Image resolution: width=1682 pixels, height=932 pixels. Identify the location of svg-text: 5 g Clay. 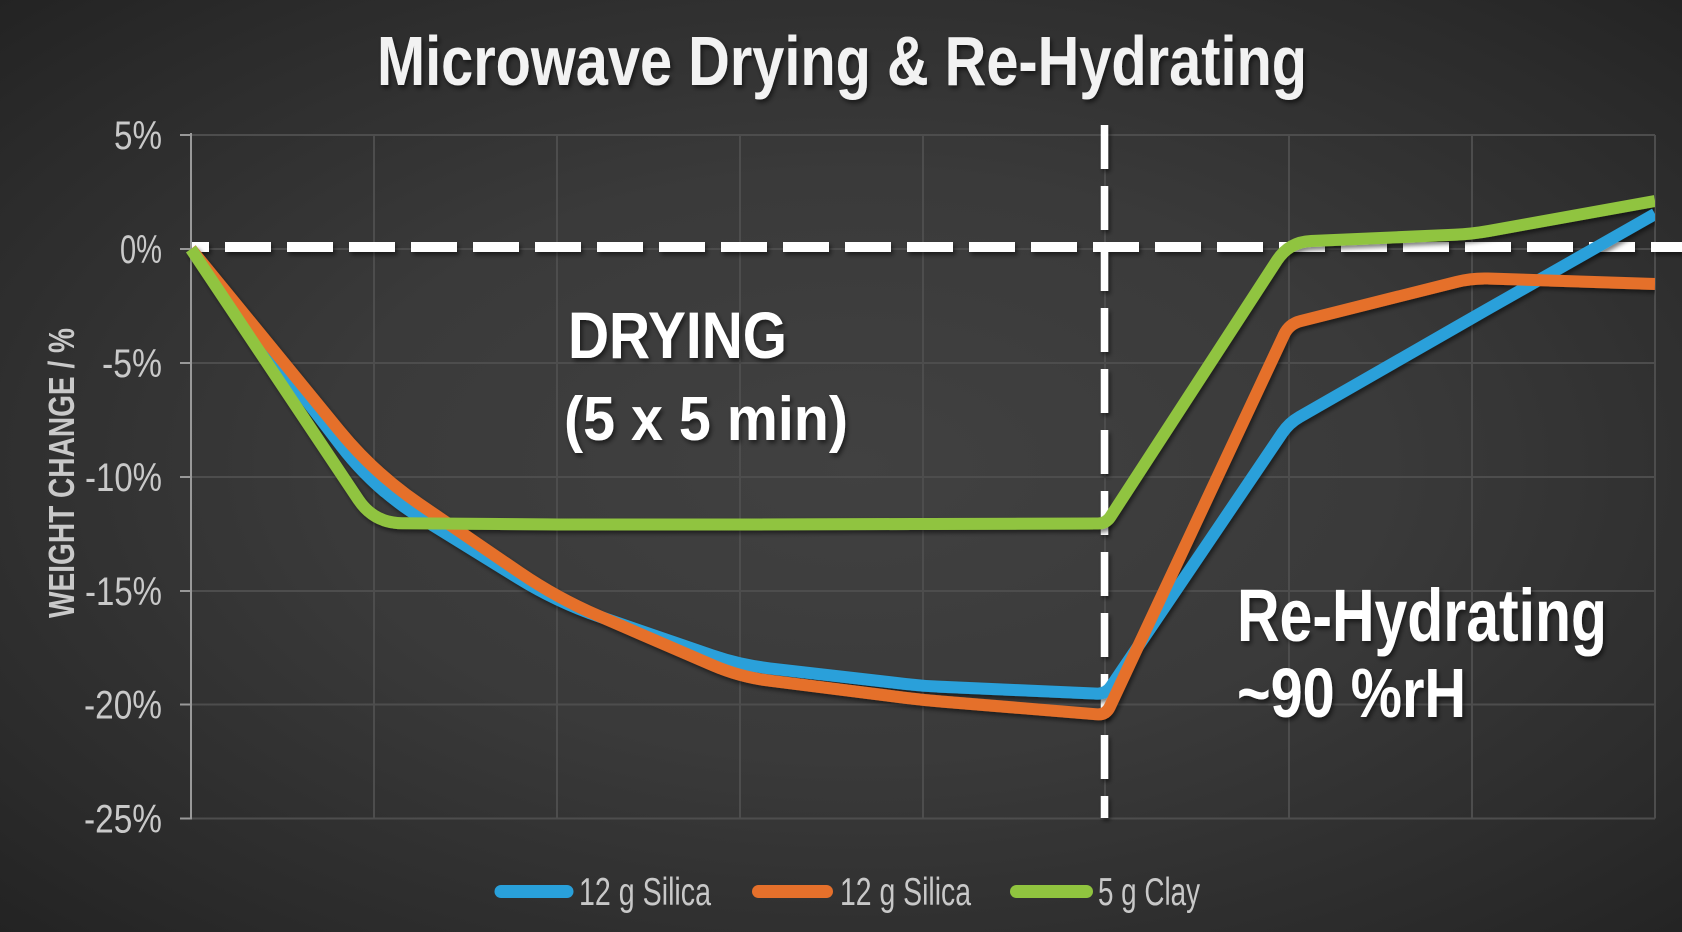
(1149, 892).